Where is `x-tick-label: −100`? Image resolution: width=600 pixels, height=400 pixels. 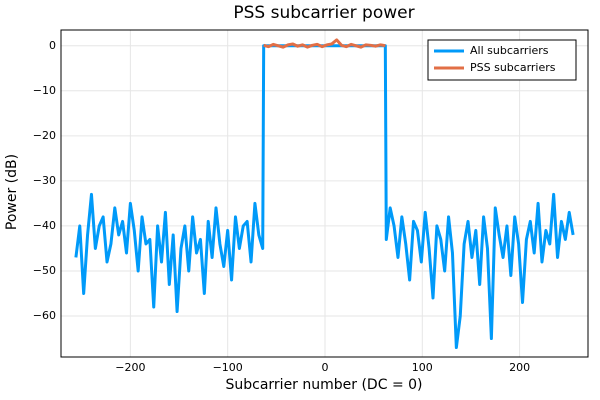
x-tick-label: −100 is located at coordinates (228, 367).